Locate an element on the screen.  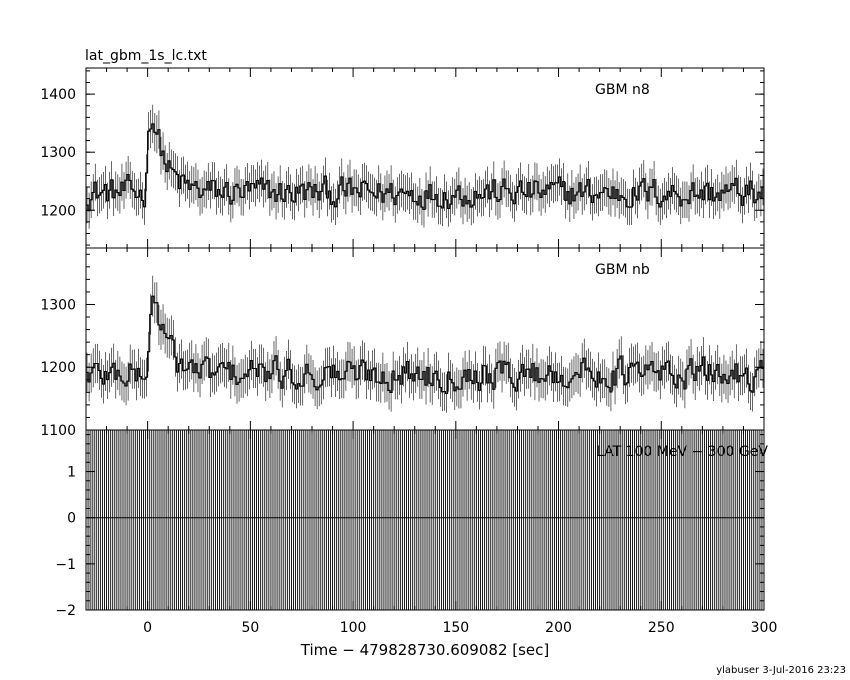
x-tick-label: 100 is located at coordinates (353, 628).